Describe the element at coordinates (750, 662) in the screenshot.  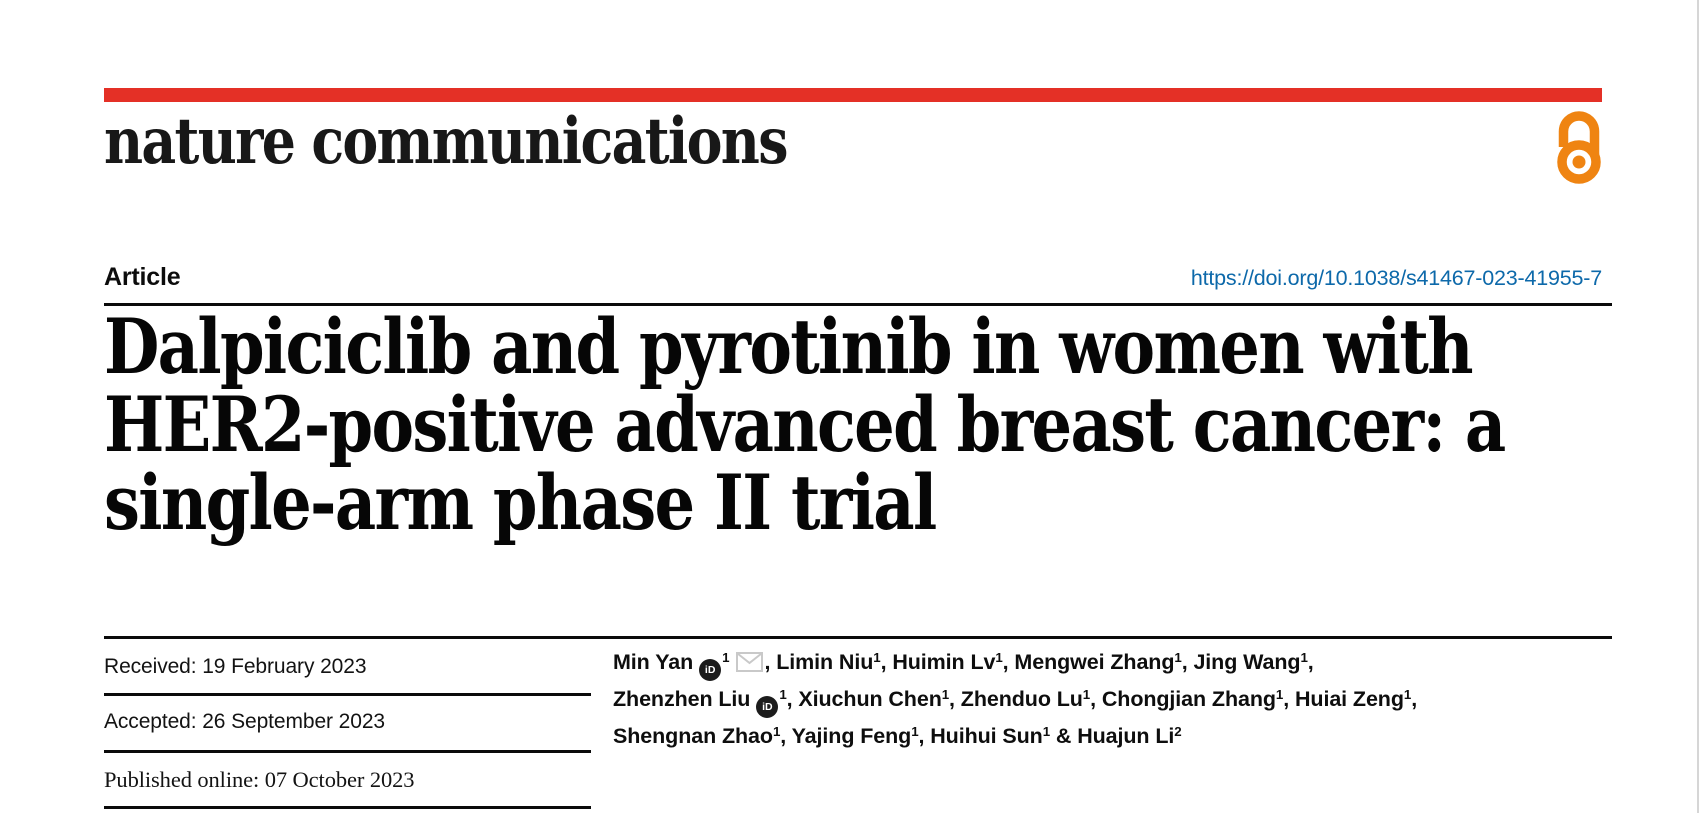
I see `email-icon` at that location.